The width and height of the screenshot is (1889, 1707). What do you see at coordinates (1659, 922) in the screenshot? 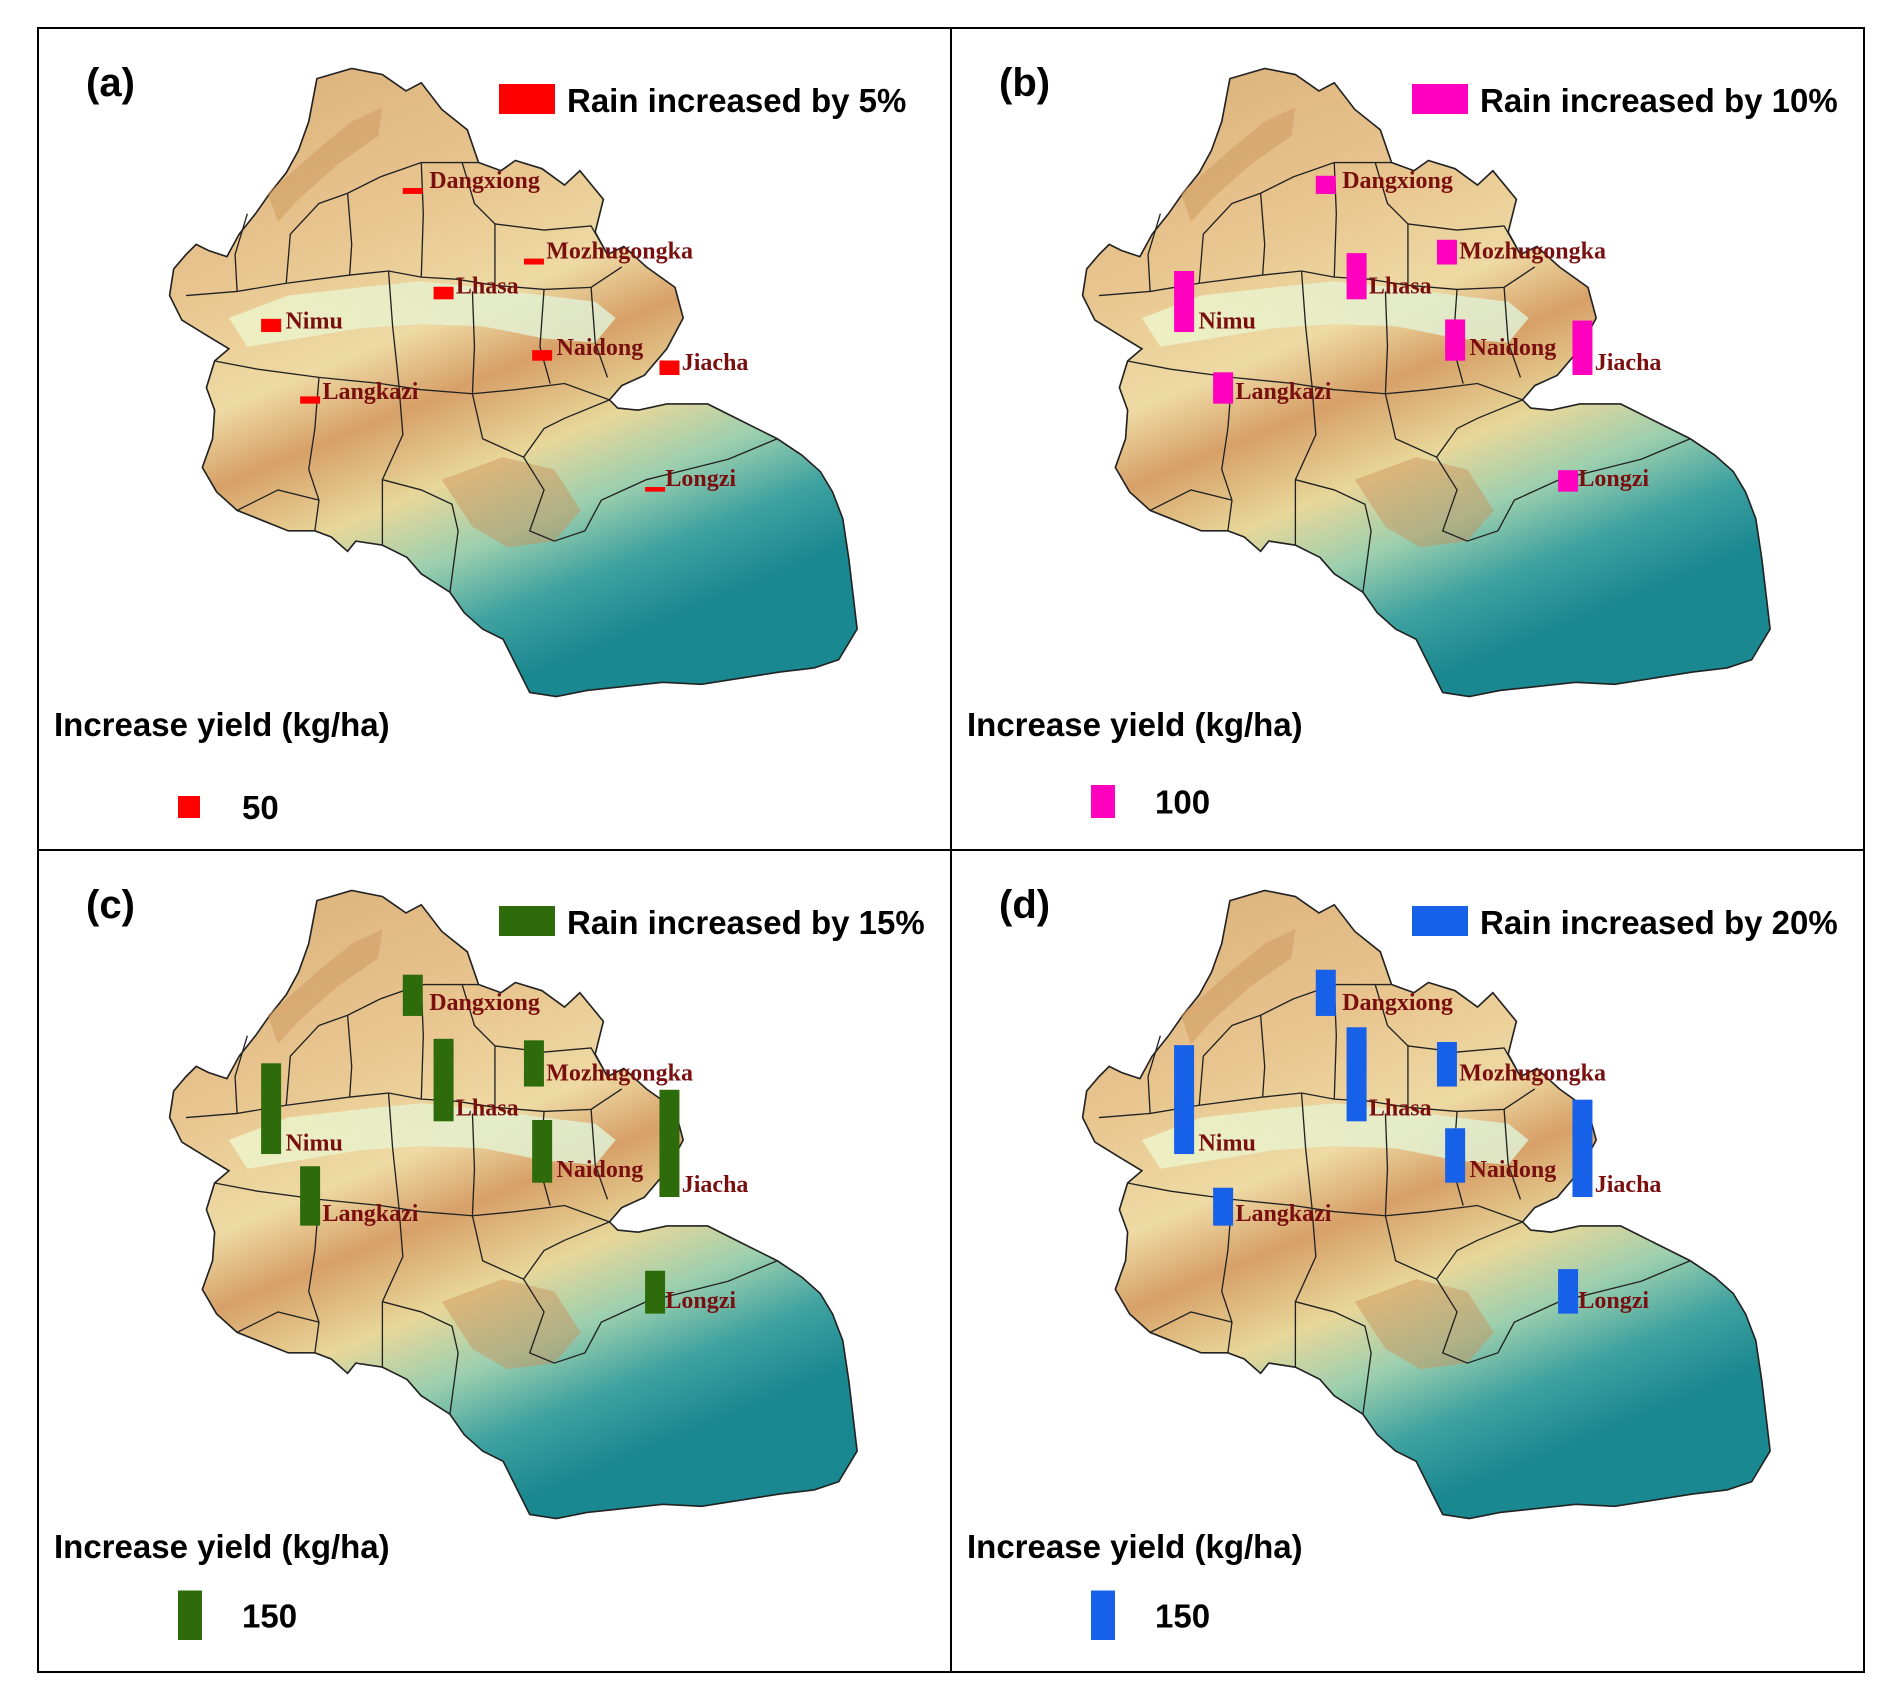
I see `legend-title: Rain increased by 20%` at bounding box center [1659, 922].